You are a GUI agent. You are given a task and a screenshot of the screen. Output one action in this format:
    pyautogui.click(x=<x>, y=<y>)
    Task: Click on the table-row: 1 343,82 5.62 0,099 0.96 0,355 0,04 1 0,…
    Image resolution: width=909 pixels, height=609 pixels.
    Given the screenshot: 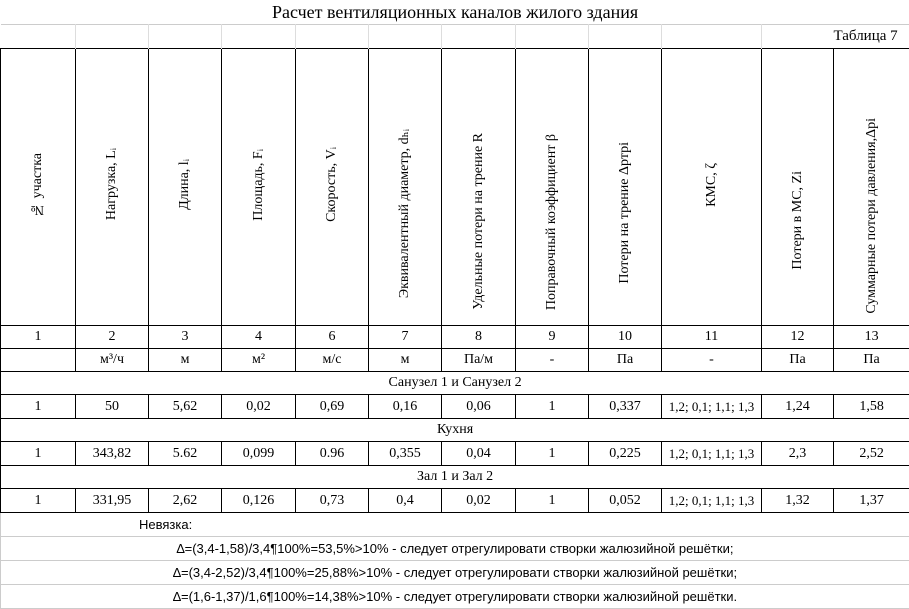 What is the action you would take?
    pyautogui.click(x=455, y=454)
    